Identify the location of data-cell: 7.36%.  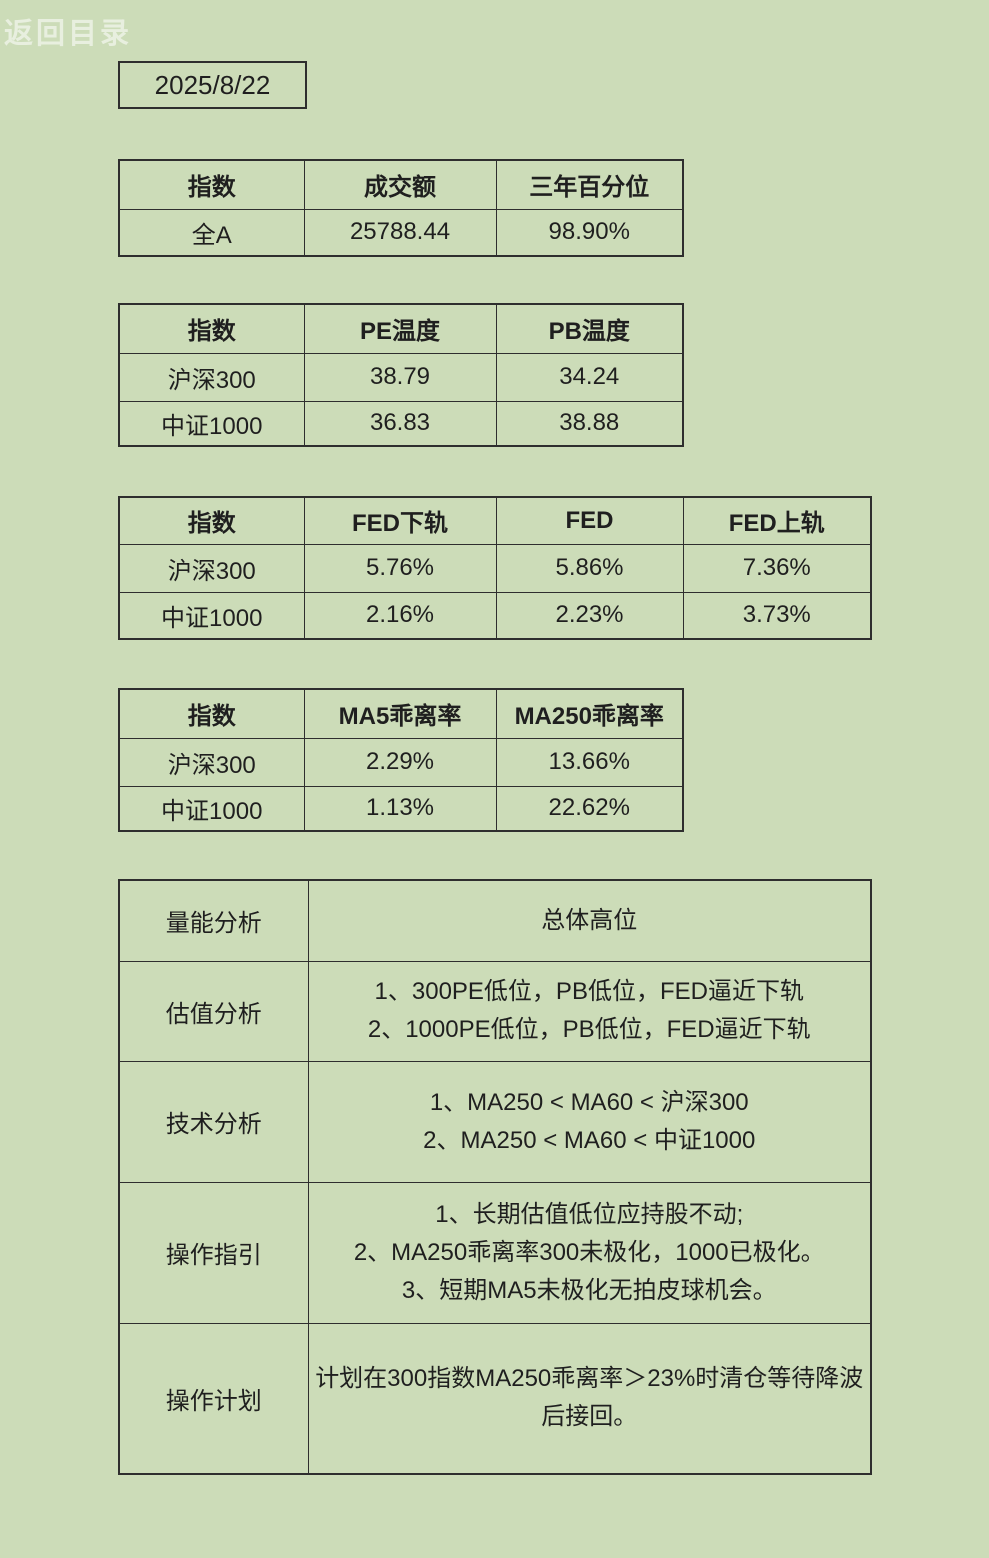
(777, 568).